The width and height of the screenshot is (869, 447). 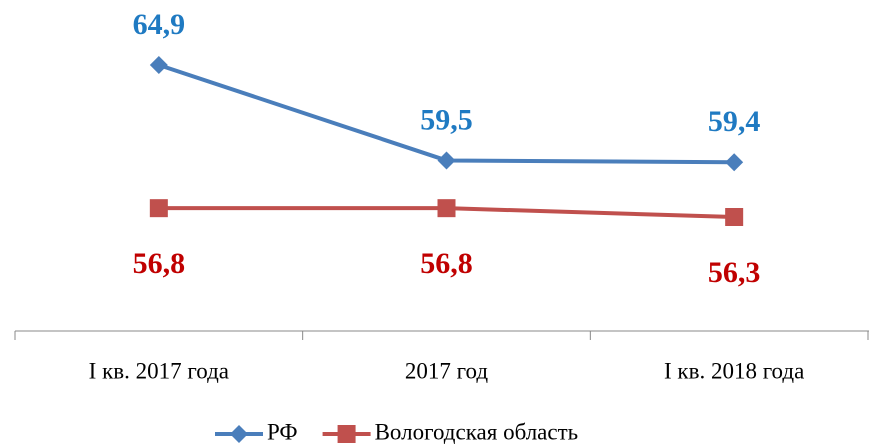 What do you see at coordinates (734, 272) in the screenshot?
I see `data-label: 56,3` at bounding box center [734, 272].